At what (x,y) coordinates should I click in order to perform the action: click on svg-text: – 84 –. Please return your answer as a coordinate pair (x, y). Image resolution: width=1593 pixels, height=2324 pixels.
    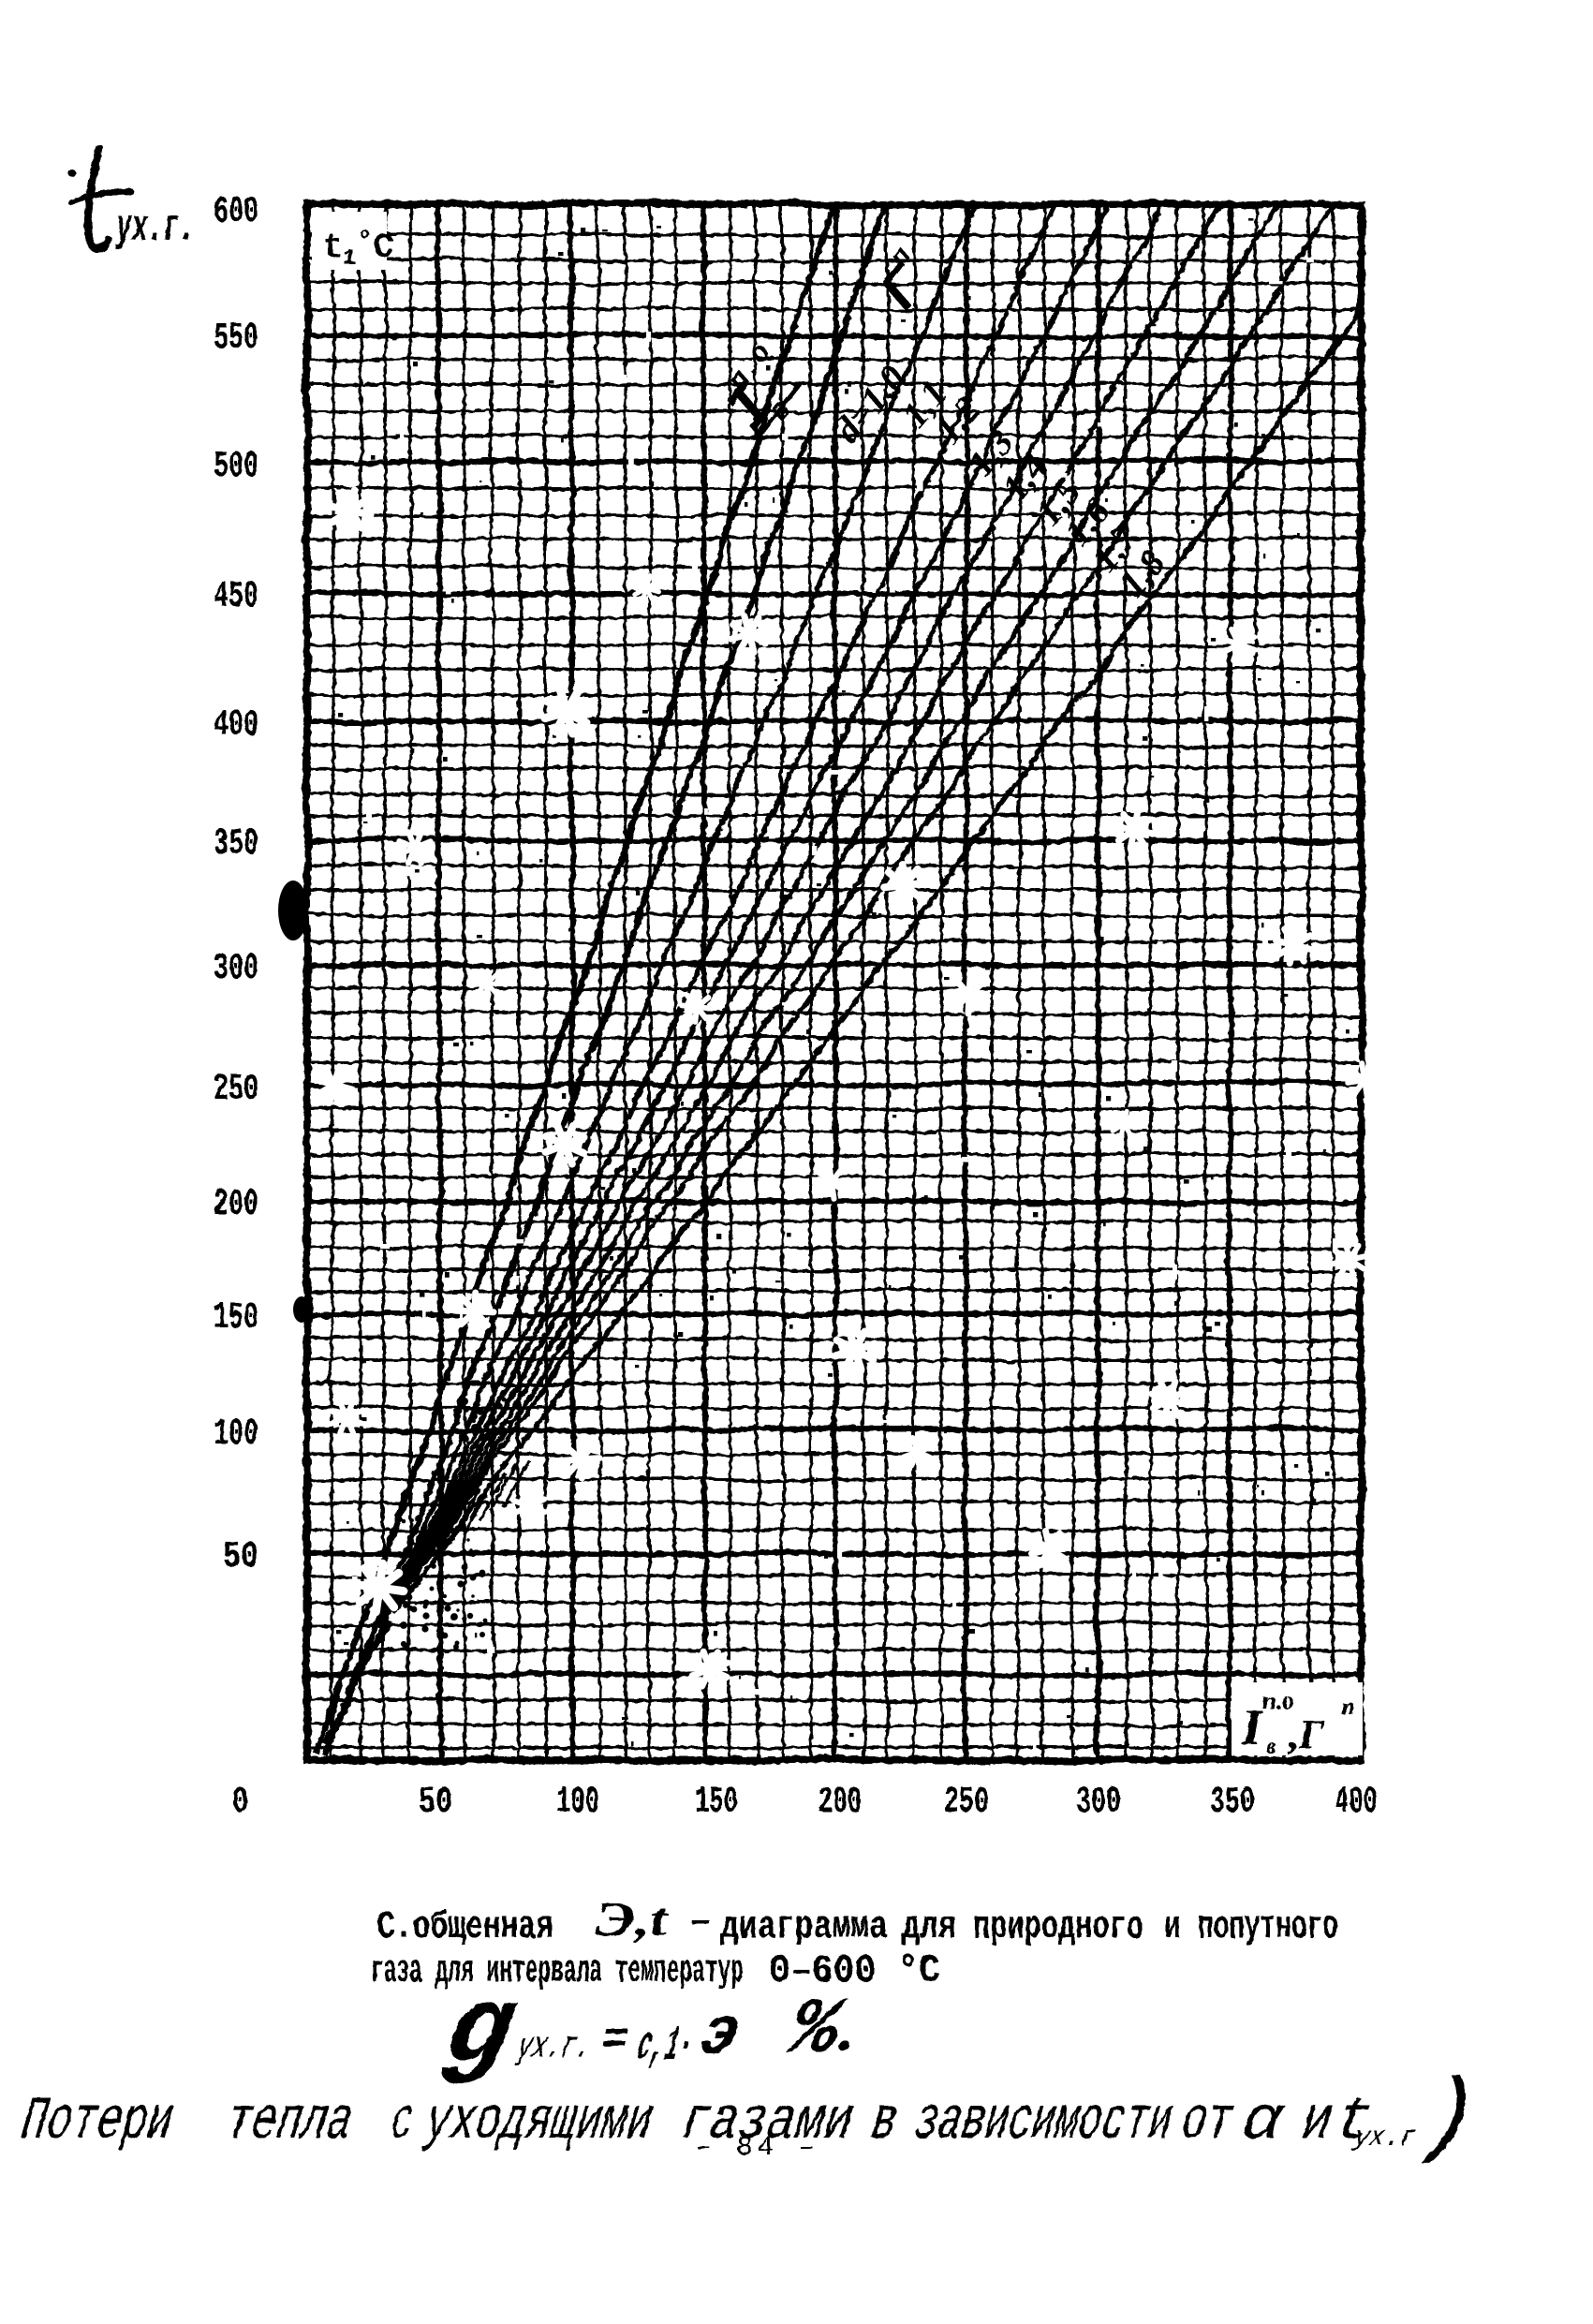
    Looking at the image, I should click on (757, 2148).